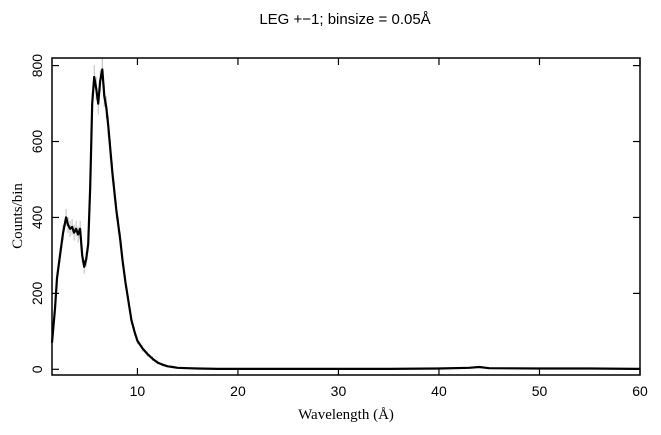 Image resolution: width=661 pixels, height=435 pixels. Describe the element at coordinates (439, 391) in the screenshot. I see `x-tick-label: 40` at that location.